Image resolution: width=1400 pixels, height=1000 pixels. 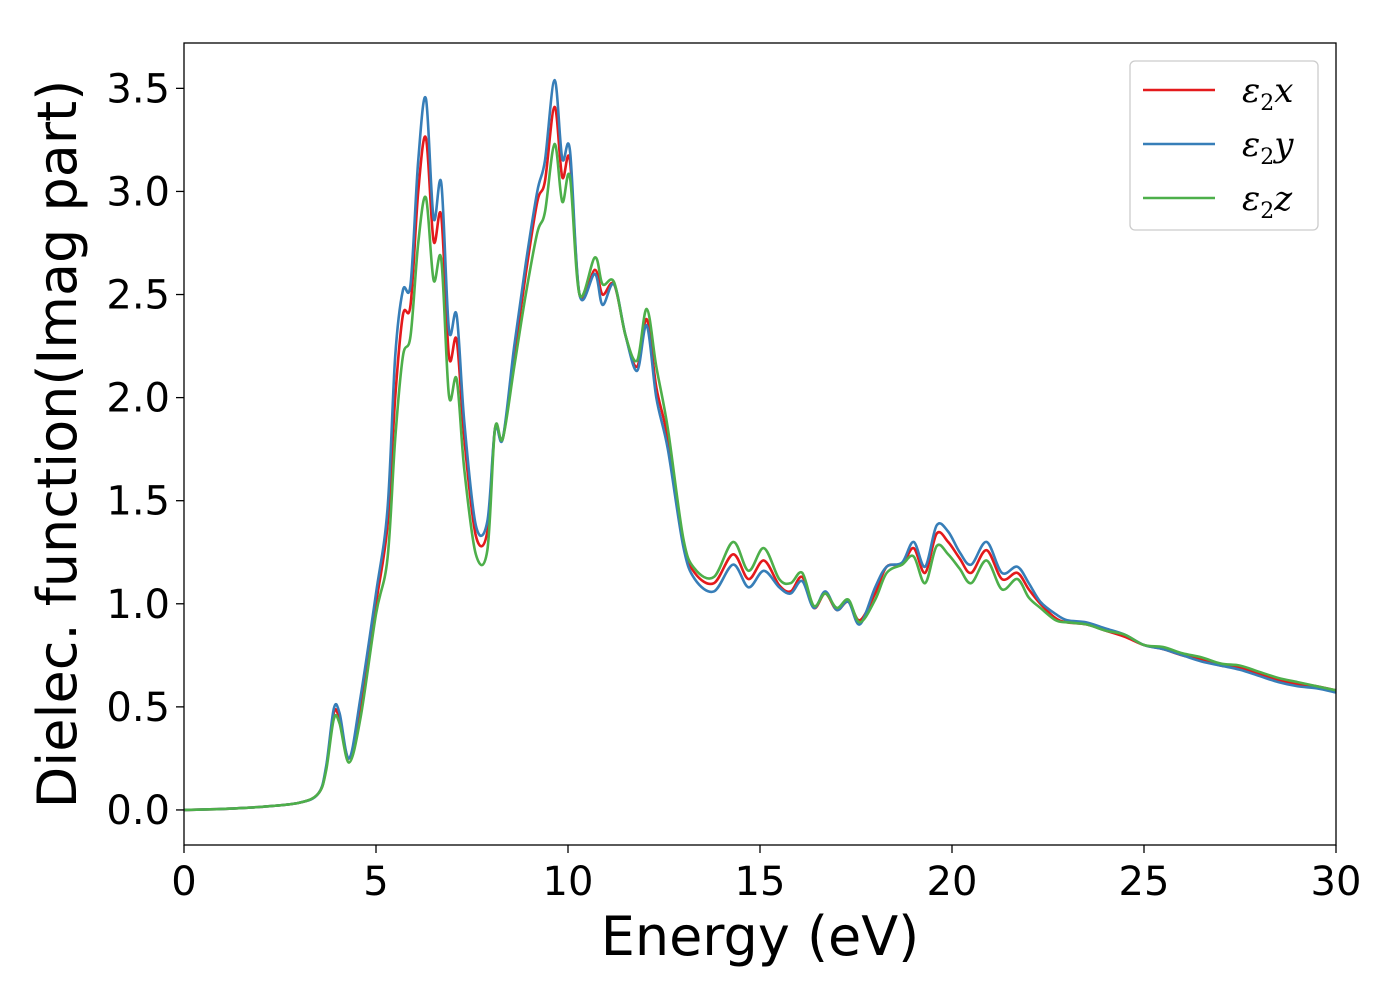 What do you see at coordinates (1336, 882) in the screenshot?
I see `x-tick-label: 30` at bounding box center [1336, 882].